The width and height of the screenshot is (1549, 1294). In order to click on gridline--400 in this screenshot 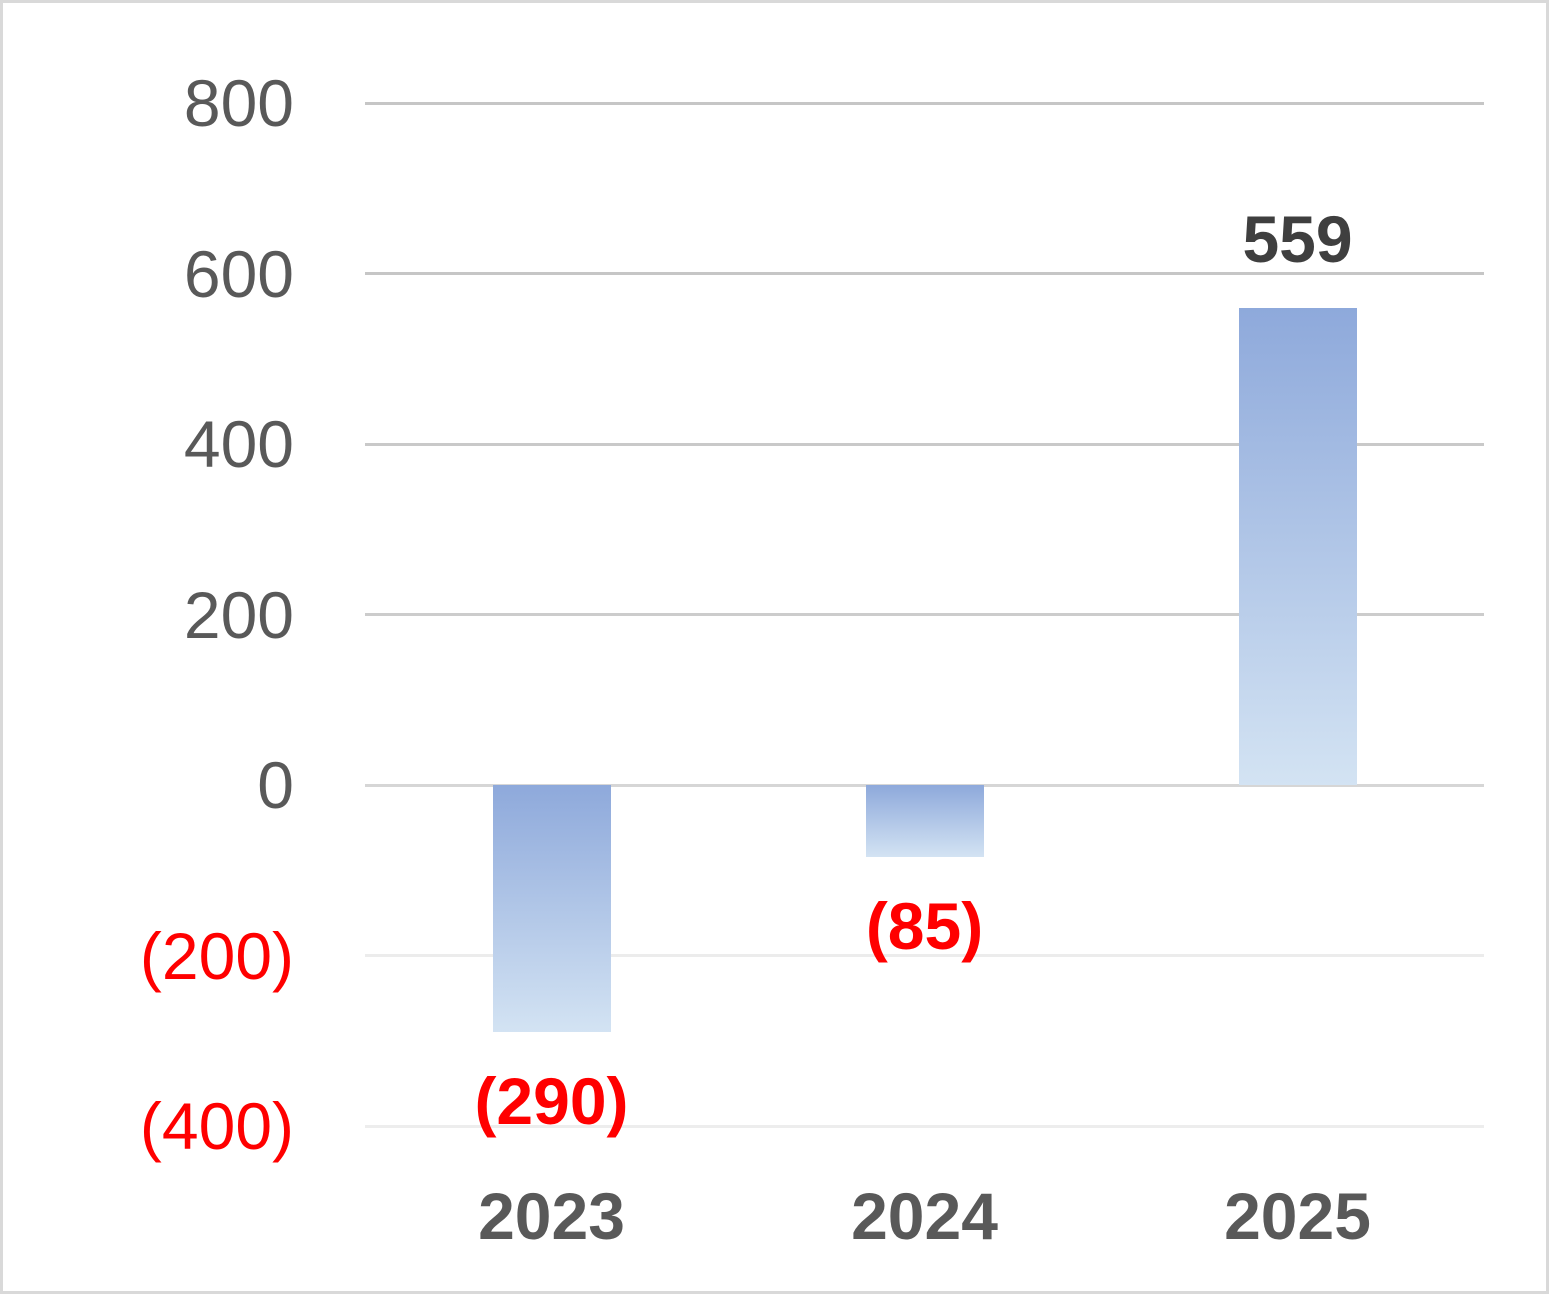, I will do `click(924, 1126)`.